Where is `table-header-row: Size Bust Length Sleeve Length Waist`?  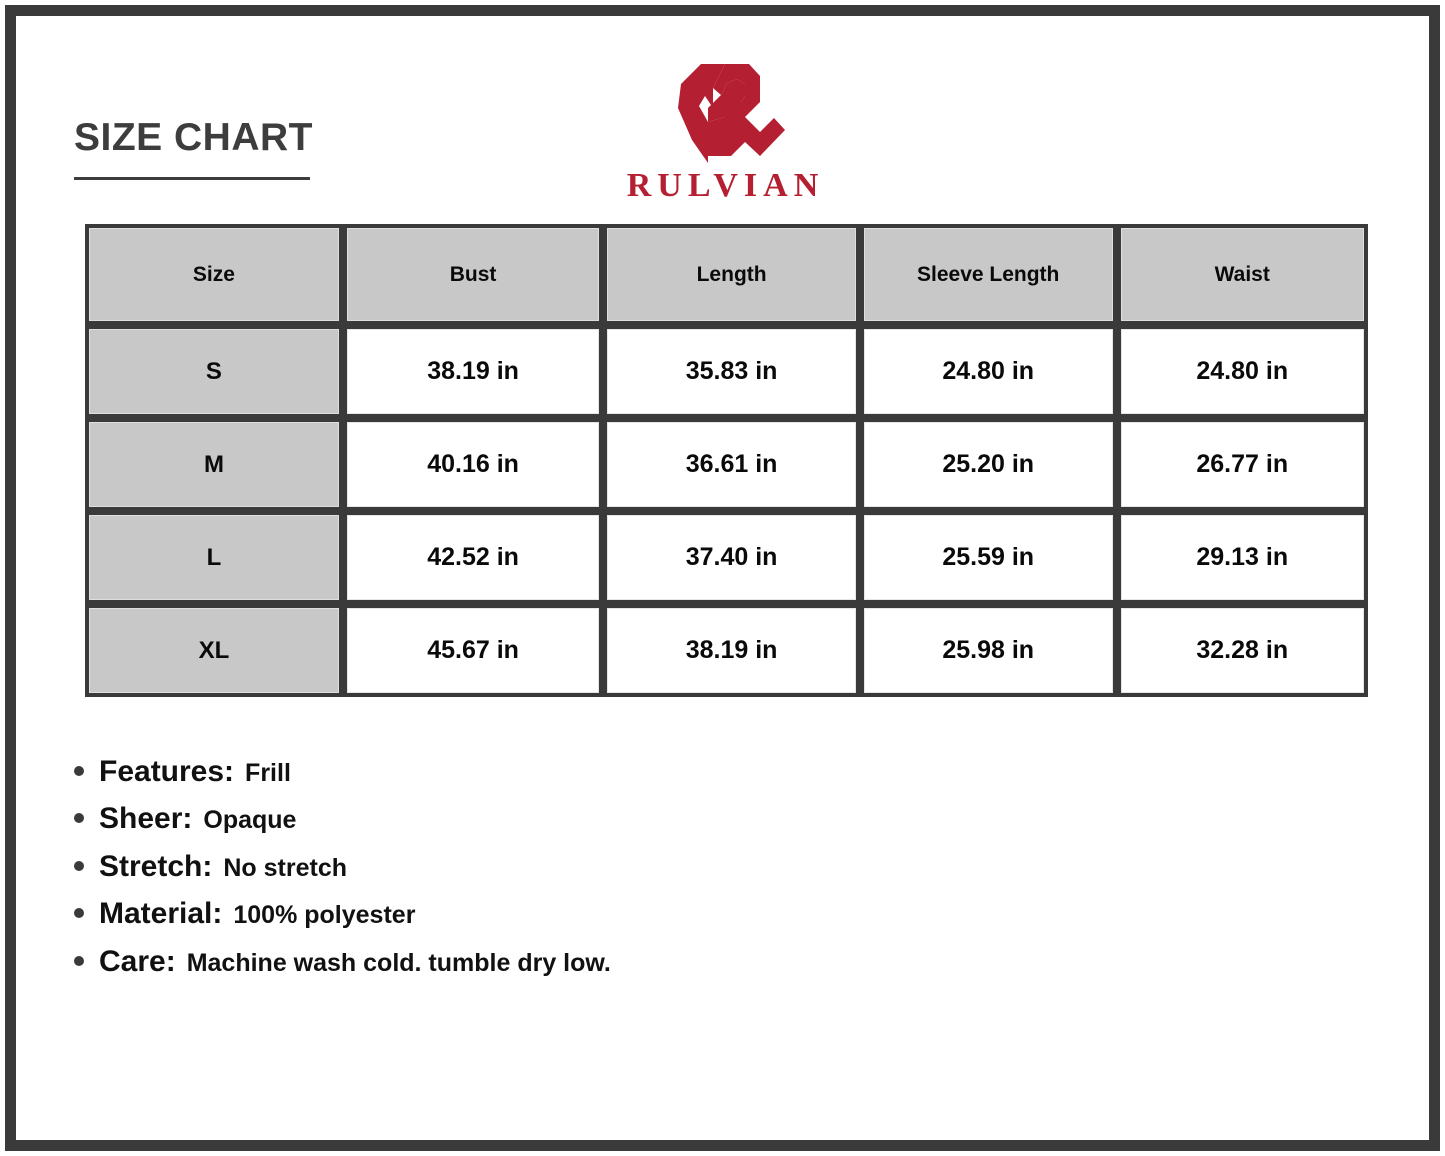 table-header-row: Size Bust Length Sleeve Length Waist is located at coordinates (726, 274).